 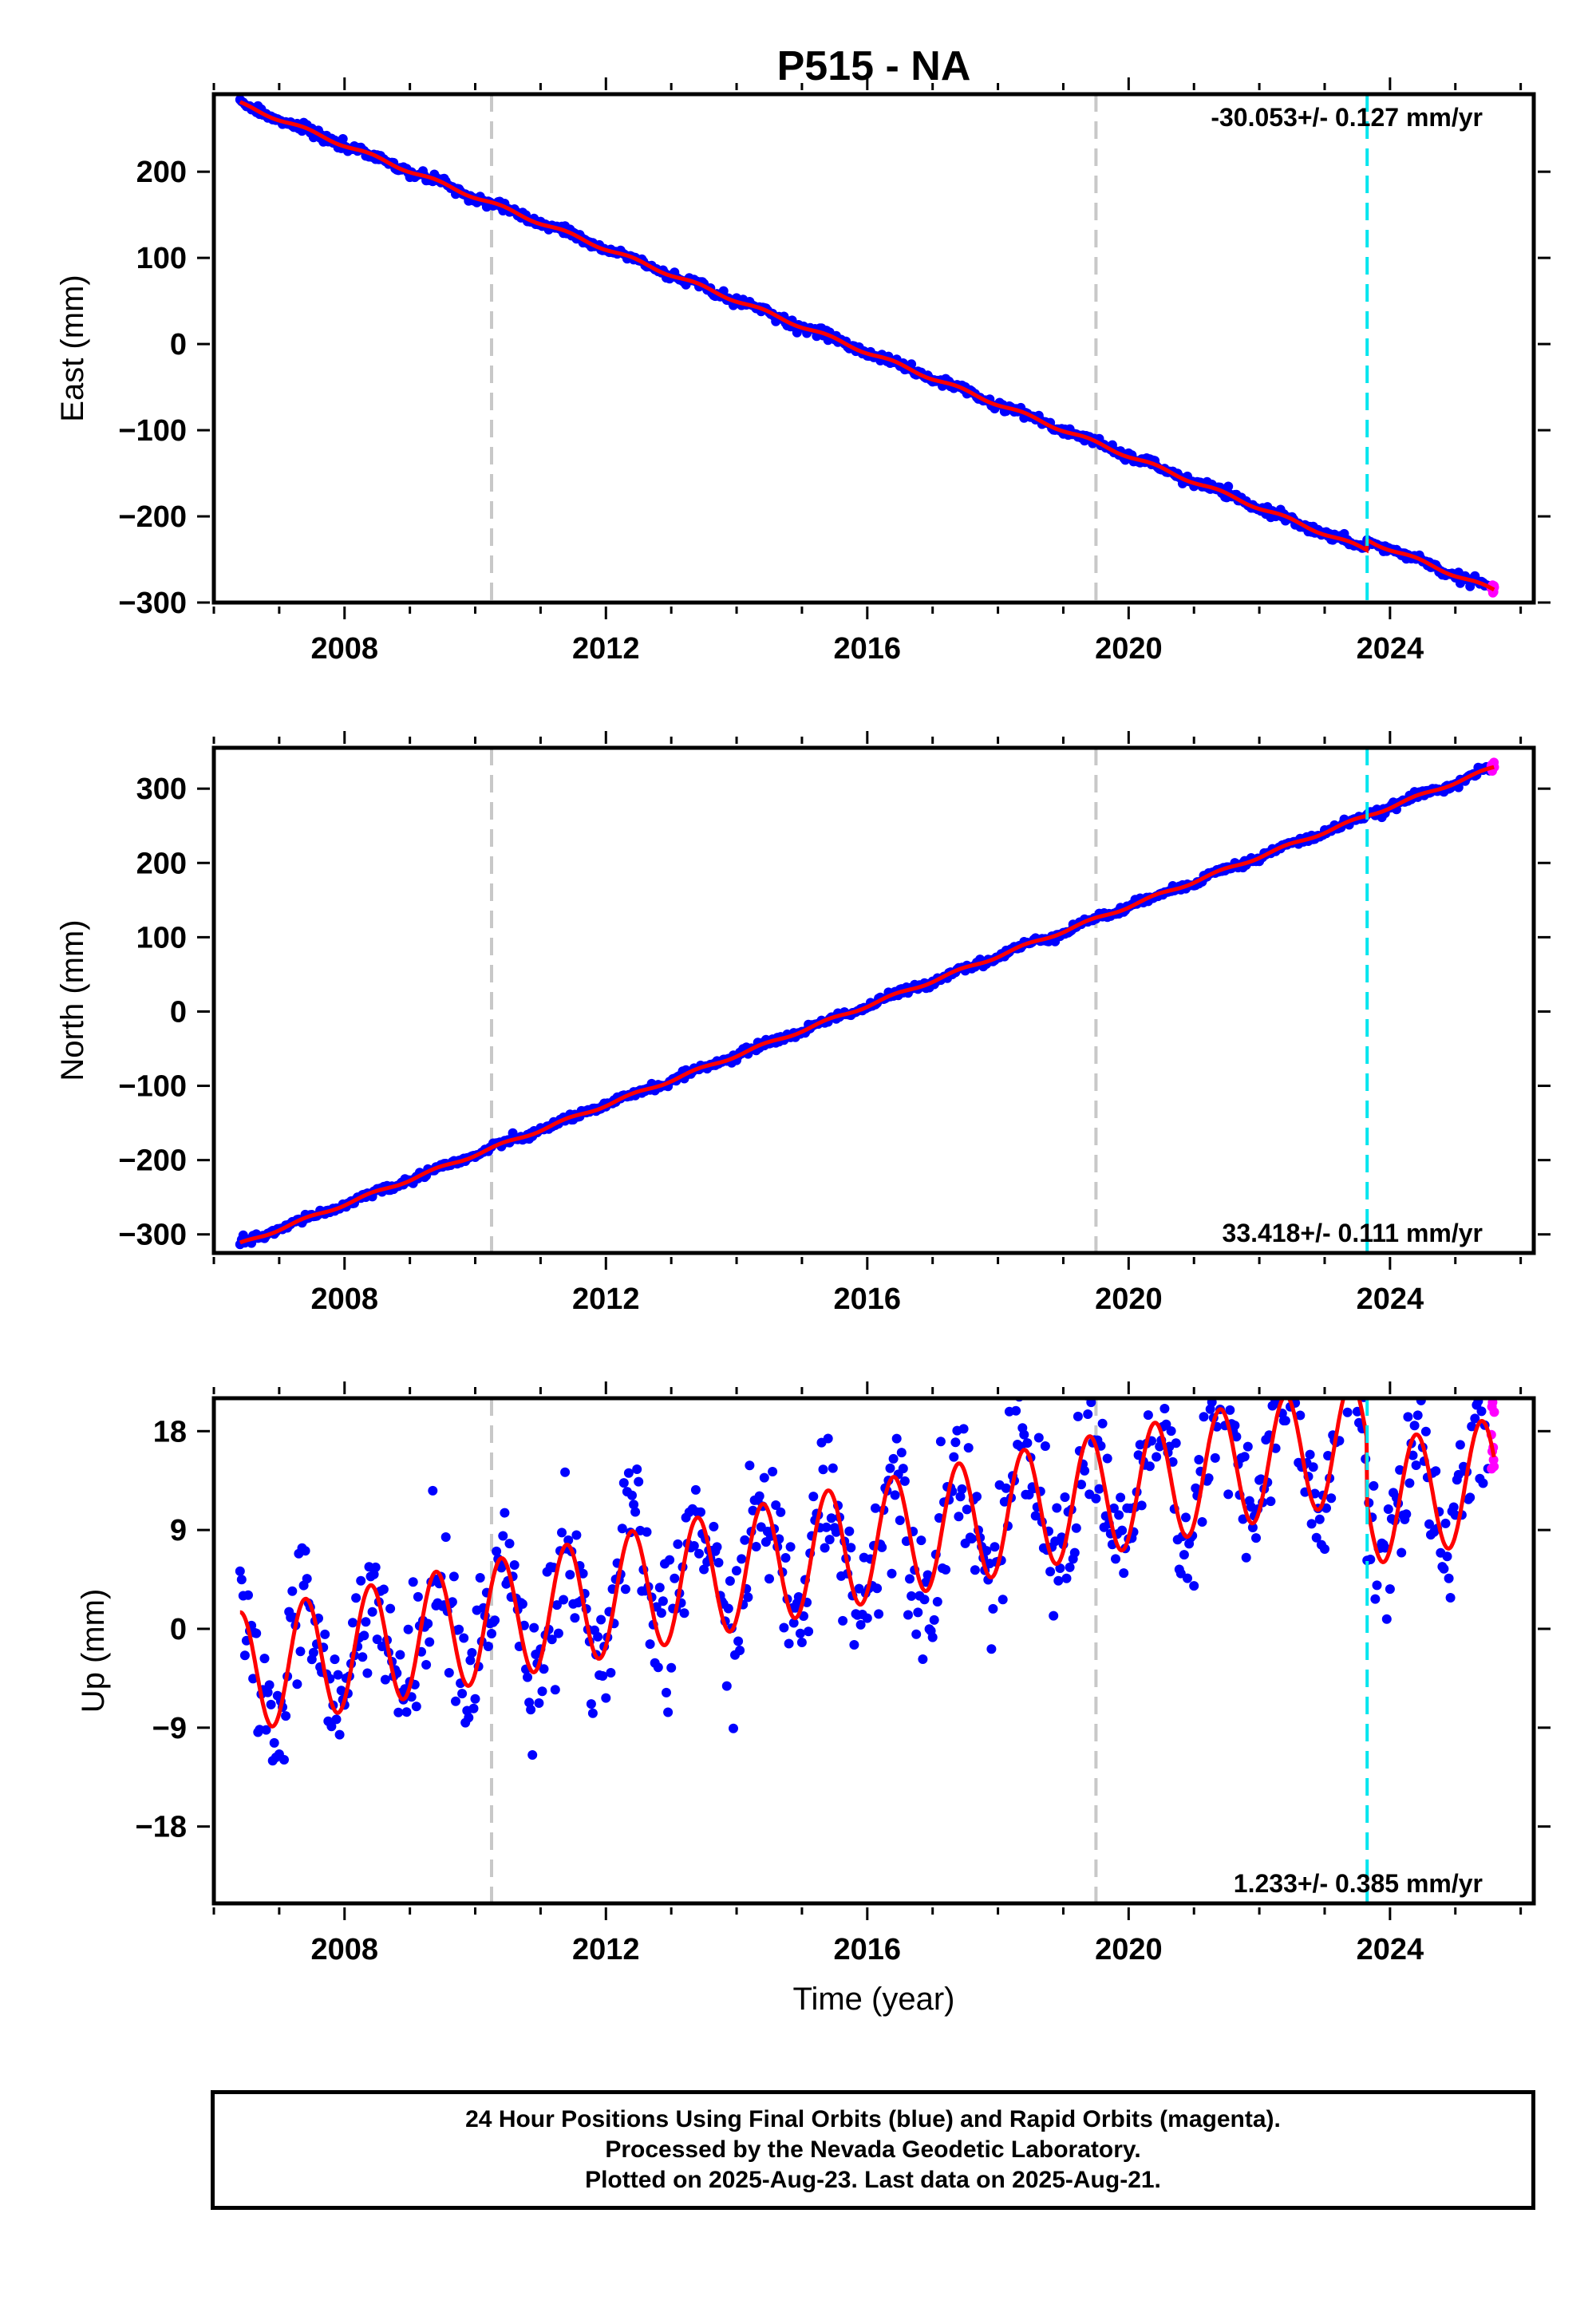 I want to click on y-axis-label: Up (mm), so click(x=93, y=1651).